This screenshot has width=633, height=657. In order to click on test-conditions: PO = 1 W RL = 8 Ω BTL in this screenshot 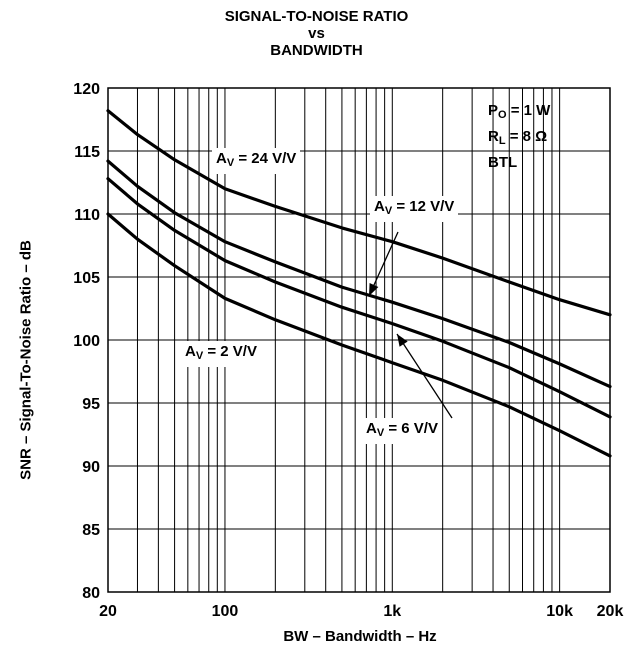, I will do `click(519, 136)`.